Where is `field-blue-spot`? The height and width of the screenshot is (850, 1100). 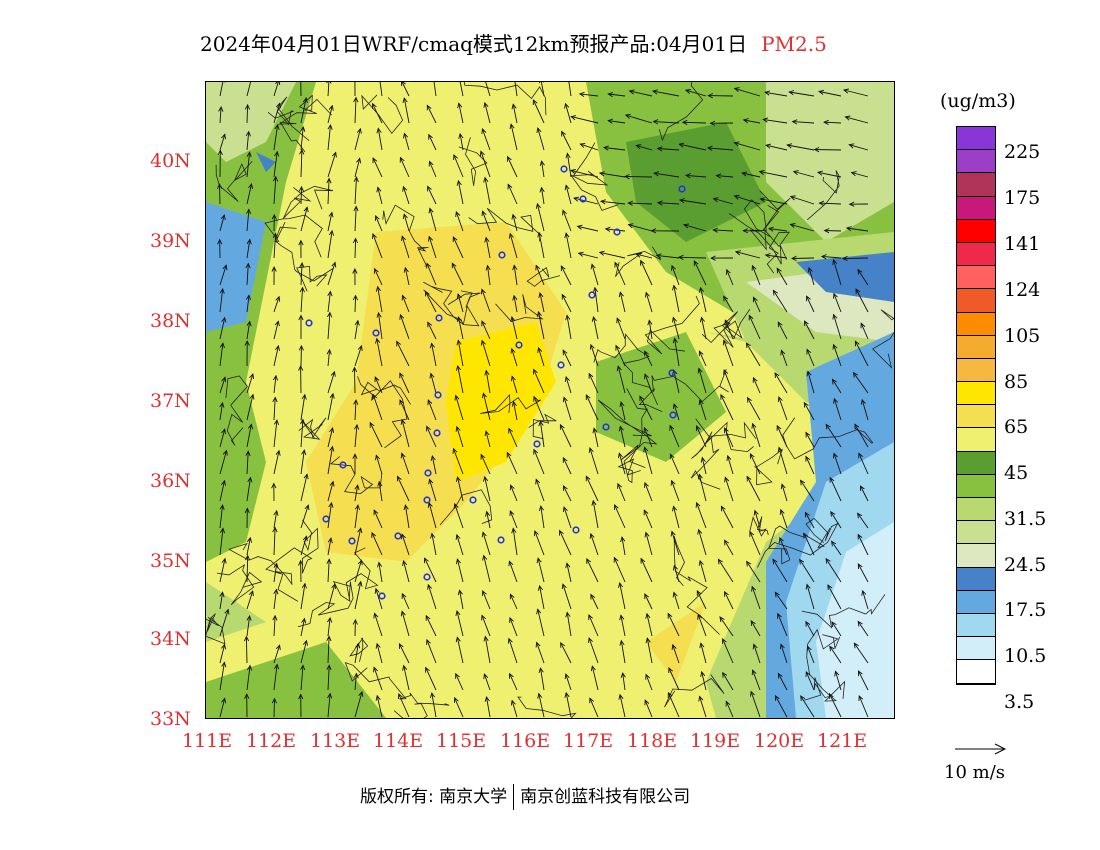
field-blue-spot is located at coordinates (266, 162).